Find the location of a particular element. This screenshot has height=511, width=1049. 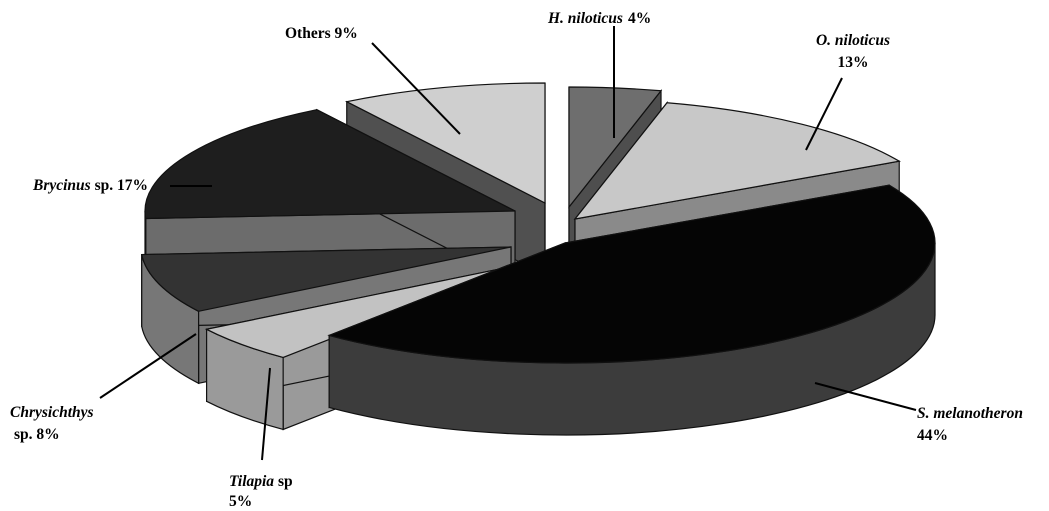

label-chrysichthys-species: Chrysichthys is located at coordinates (52, 412).